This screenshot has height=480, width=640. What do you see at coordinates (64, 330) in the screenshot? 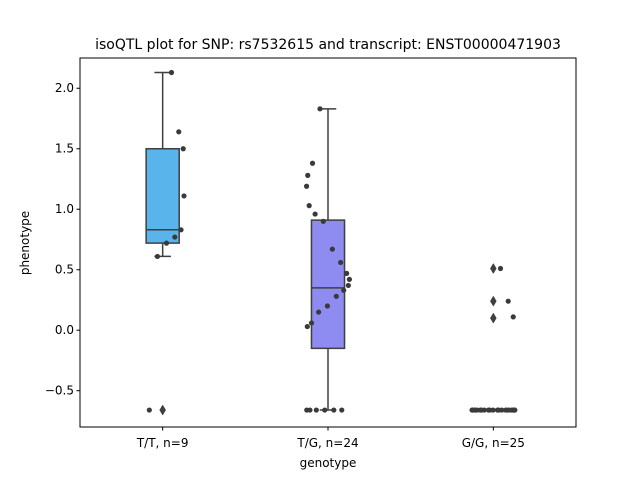
I see `y-tick-label: 0.0` at bounding box center [64, 330].